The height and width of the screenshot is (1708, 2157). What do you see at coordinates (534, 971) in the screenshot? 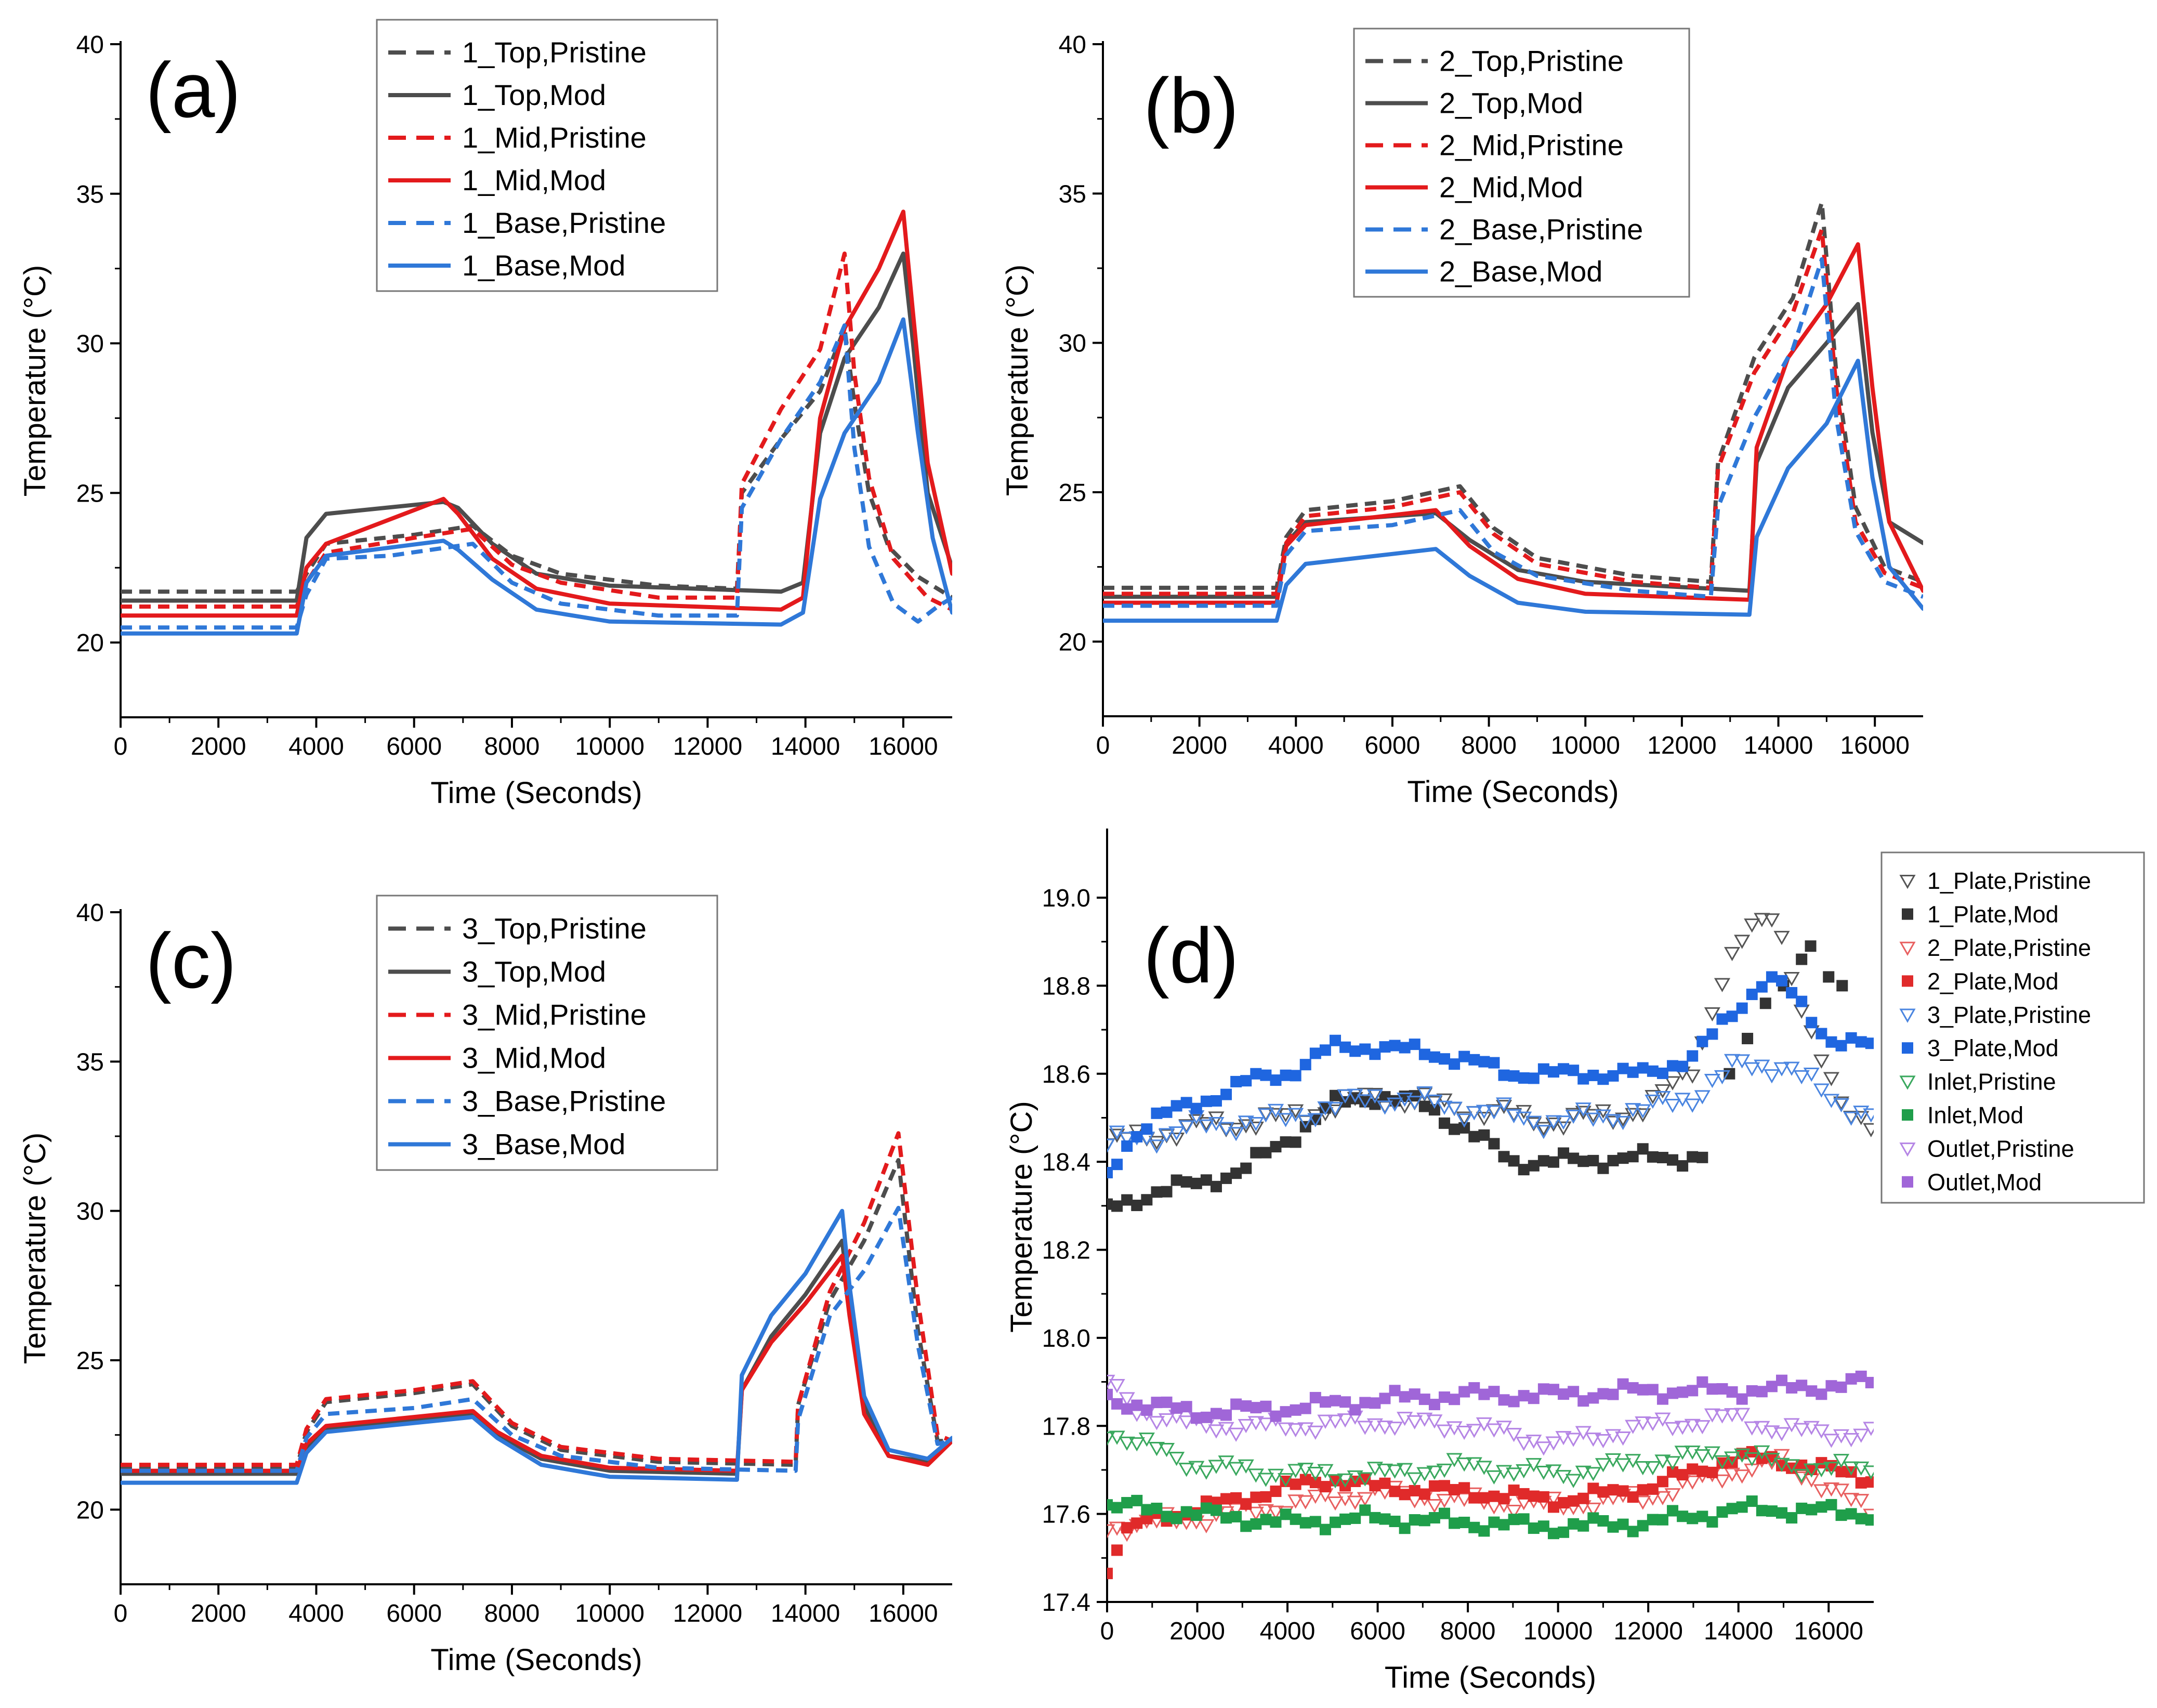
I see `legend-entry: 3_Top,Mod` at bounding box center [534, 971].